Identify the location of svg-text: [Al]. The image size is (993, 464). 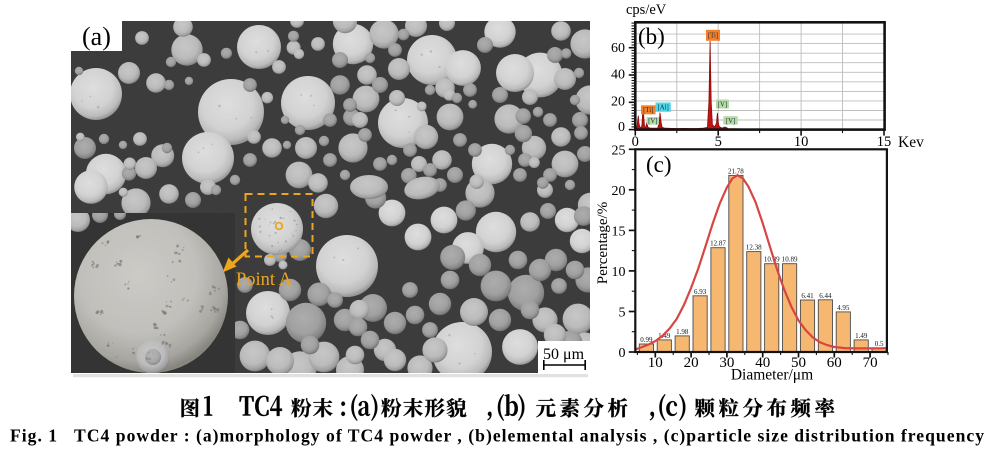
(662, 108).